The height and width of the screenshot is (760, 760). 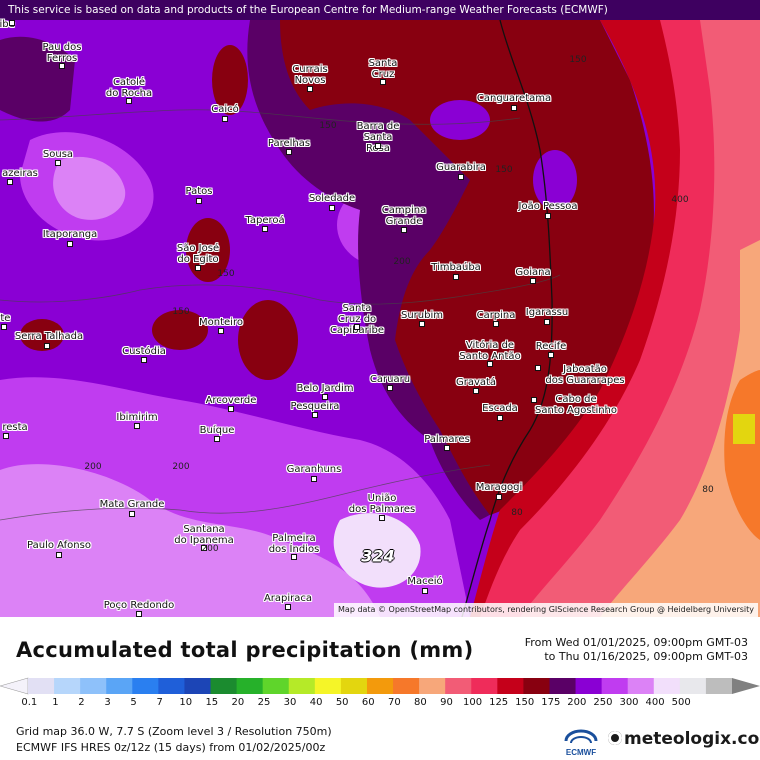 I want to click on city-label: Maceió, so click(x=425, y=581).